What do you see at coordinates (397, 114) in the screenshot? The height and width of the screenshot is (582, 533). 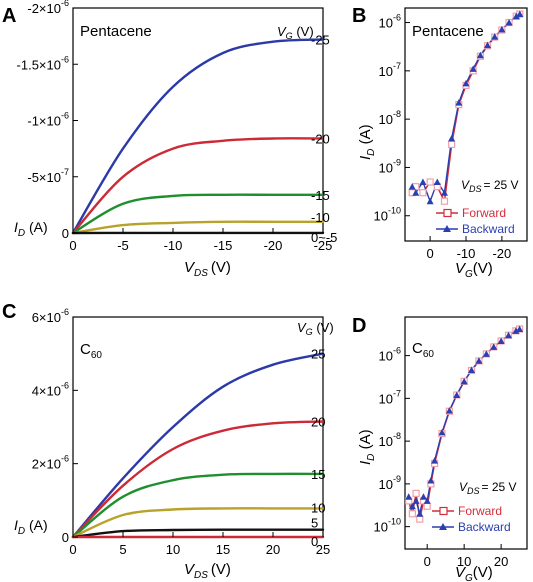 I see `y-tick-exponent: -8` at bounding box center [397, 114].